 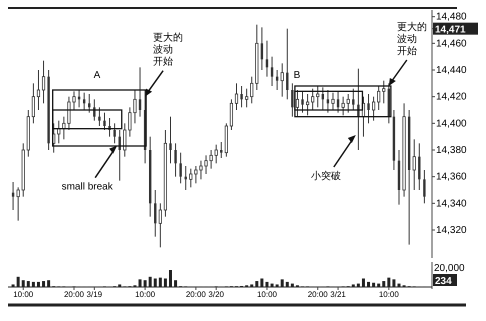 What do you see at coordinates (443, 281) in the screenshot?
I see `text: 234` at bounding box center [443, 281].